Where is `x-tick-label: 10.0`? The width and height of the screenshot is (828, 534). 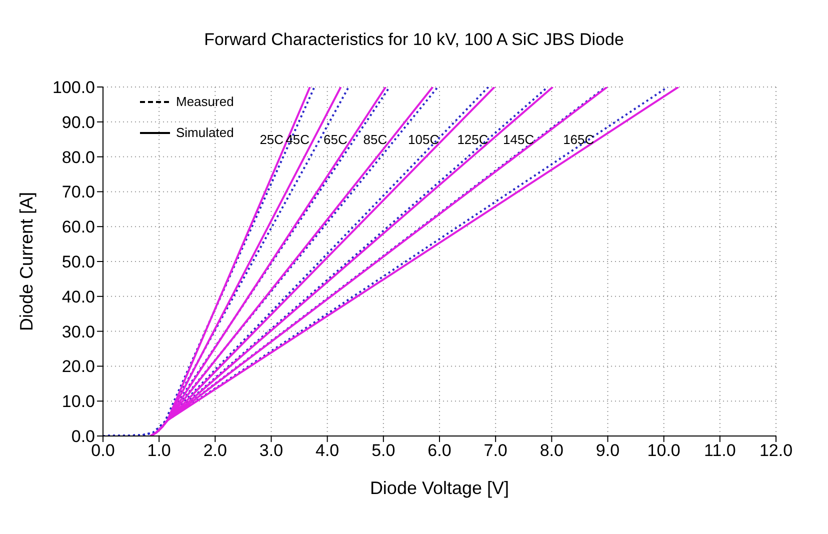
x-tick-label: 10.0 is located at coordinates (663, 450).